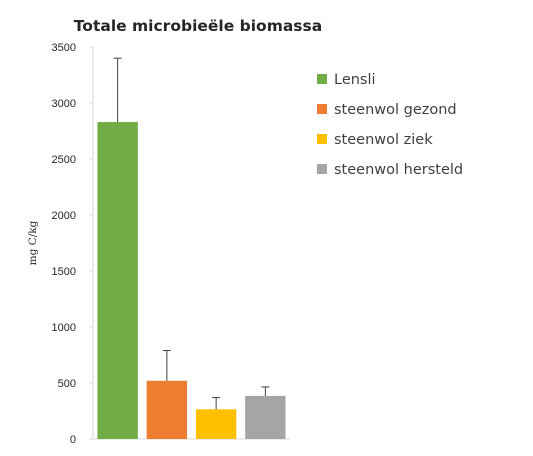  Describe the element at coordinates (64, 48) in the screenshot. I see `y-tick-label: 3500` at that location.